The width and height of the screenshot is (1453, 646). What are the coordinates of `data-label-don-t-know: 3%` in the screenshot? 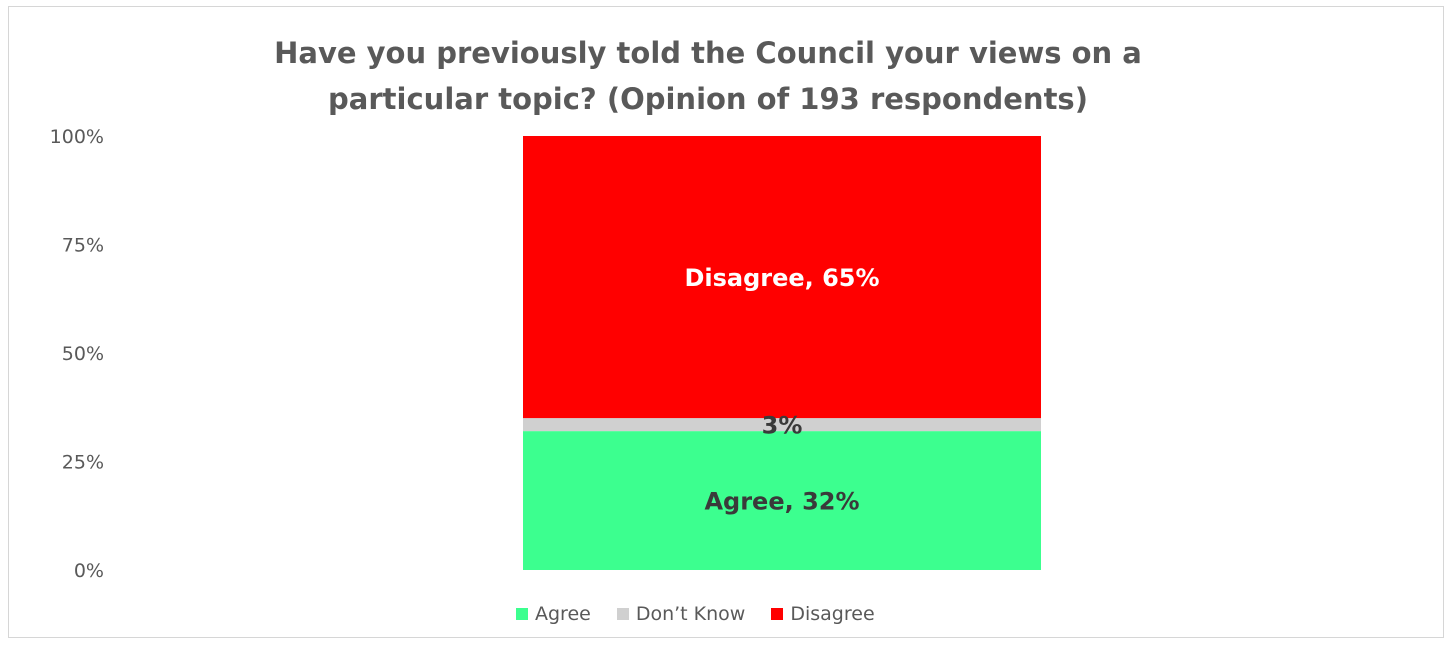 It's located at (782, 426).